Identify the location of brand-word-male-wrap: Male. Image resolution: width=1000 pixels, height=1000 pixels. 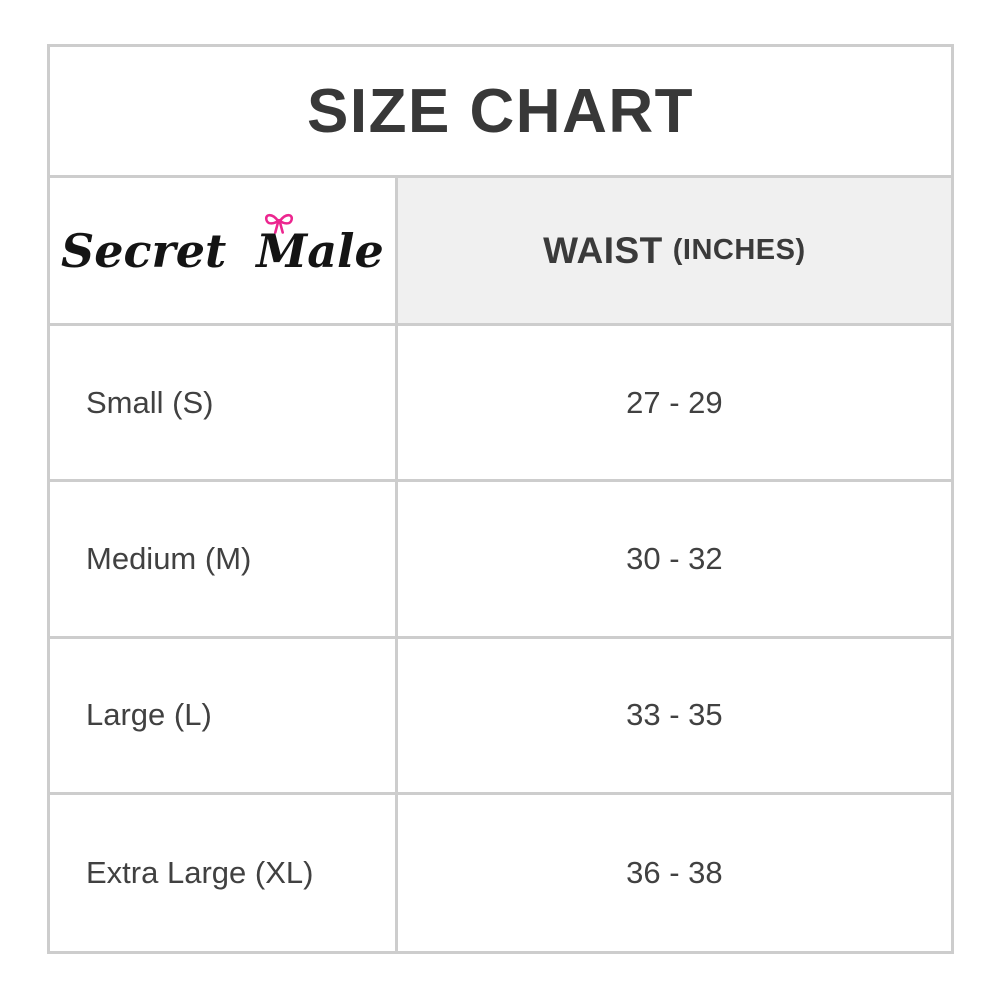
(320, 245).